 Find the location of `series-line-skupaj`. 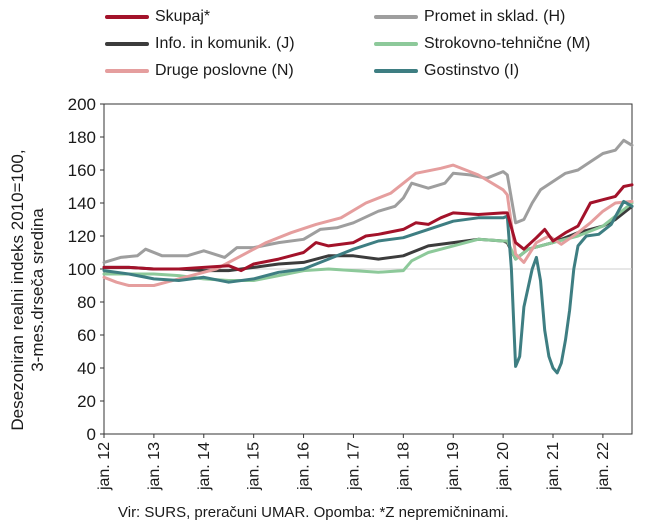

series-line-skupaj is located at coordinates (368, 228).